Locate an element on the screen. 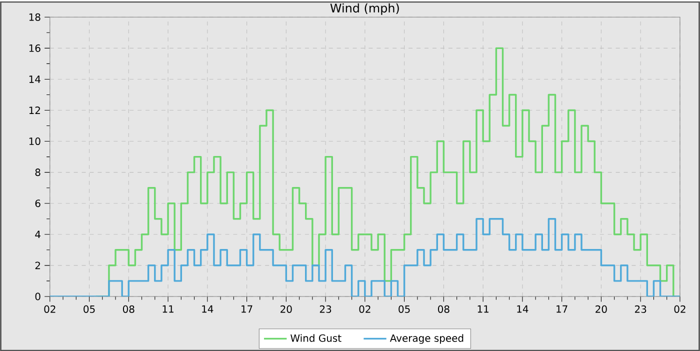 This screenshot has height=351, width=700. y-tick-label: 14 is located at coordinates (34, 79).